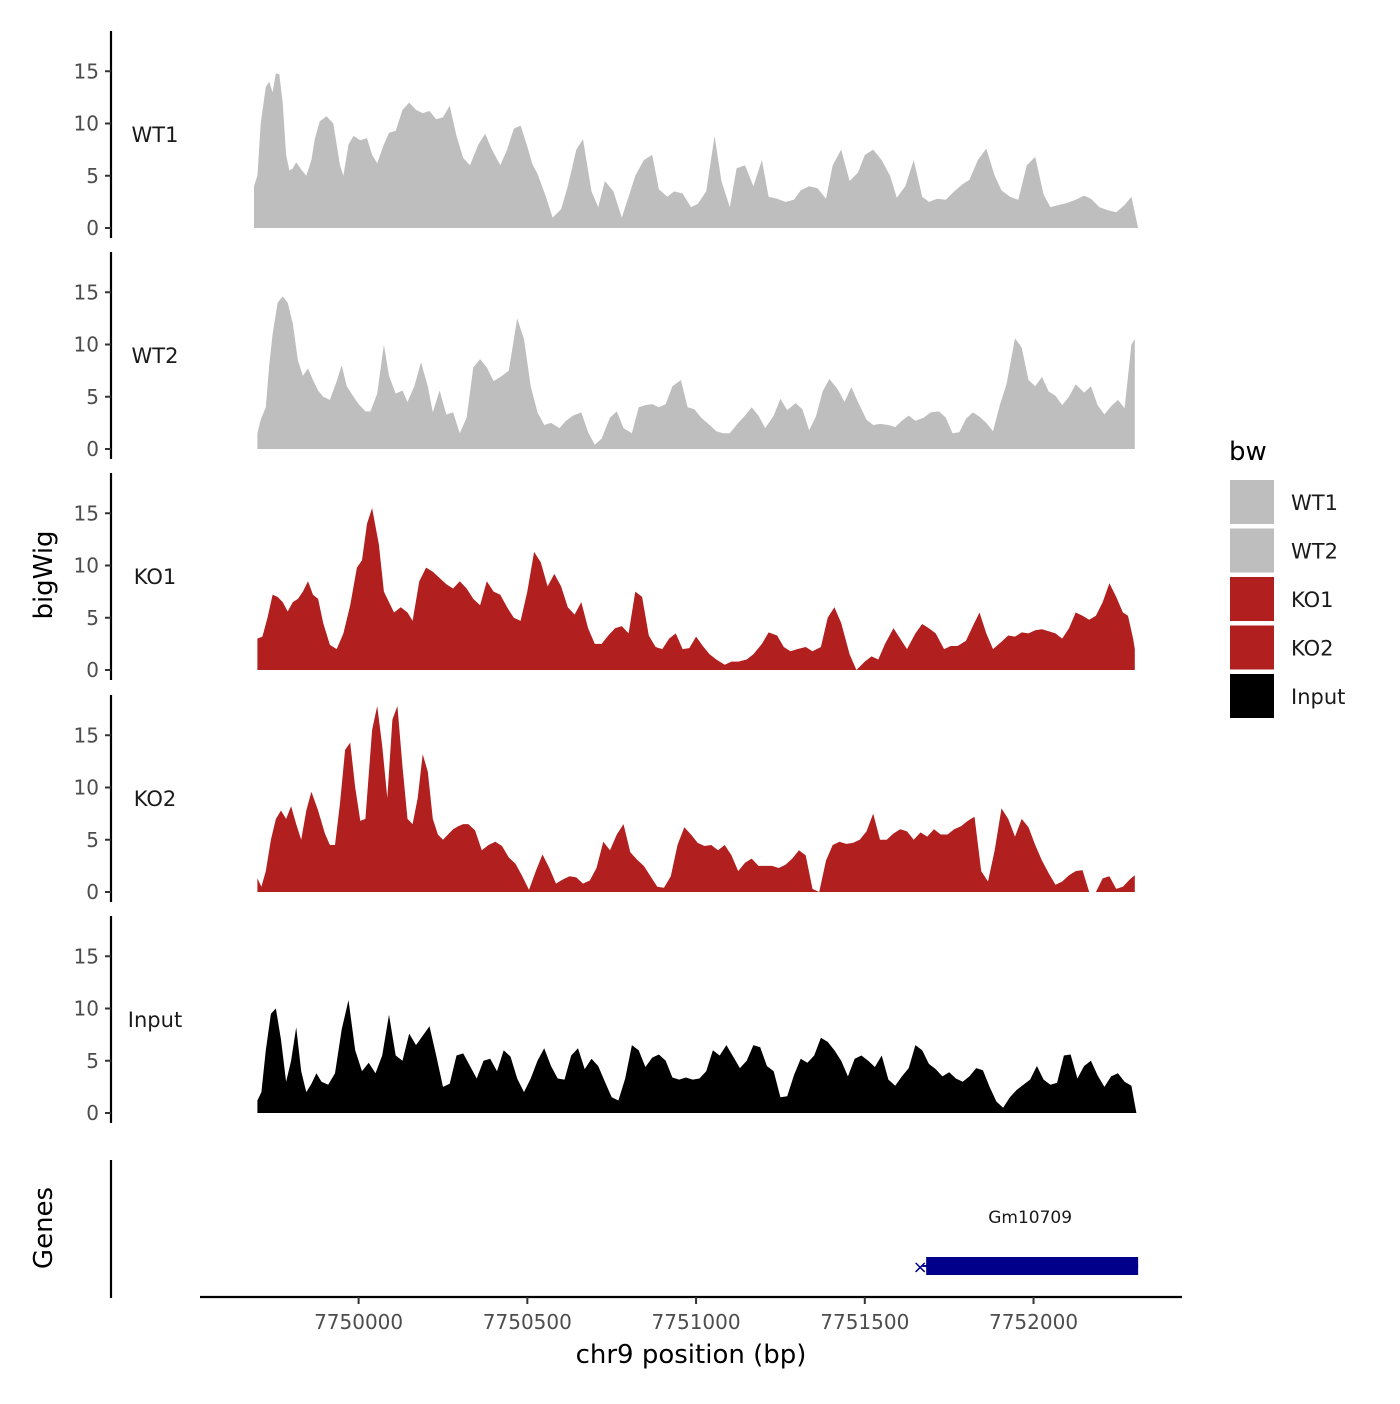  Describe the element at coordinates (1032, 1266) in the screenshot. I see `gene-body` at that location.